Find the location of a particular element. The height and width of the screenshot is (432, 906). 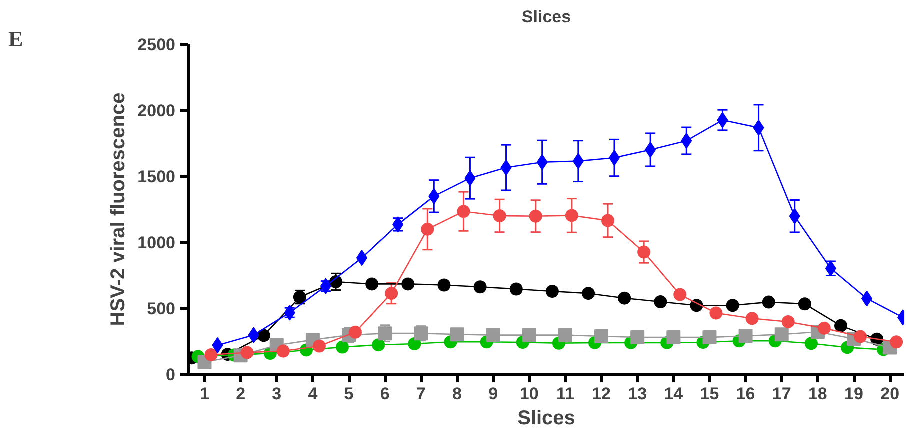

x-tick-label: 4 is located at coordinates (313, 394).